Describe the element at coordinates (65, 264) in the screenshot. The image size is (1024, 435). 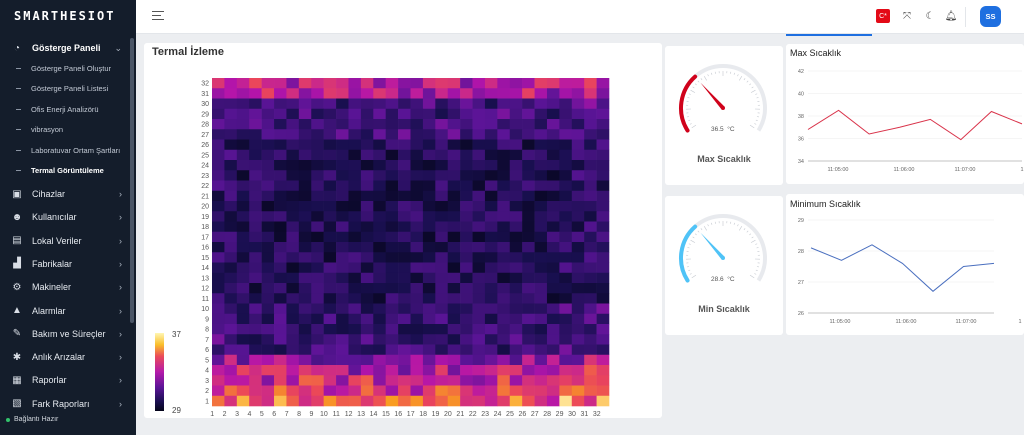
I see `sidebar-item-4: ▟ Fabrikalar ›` at that location.